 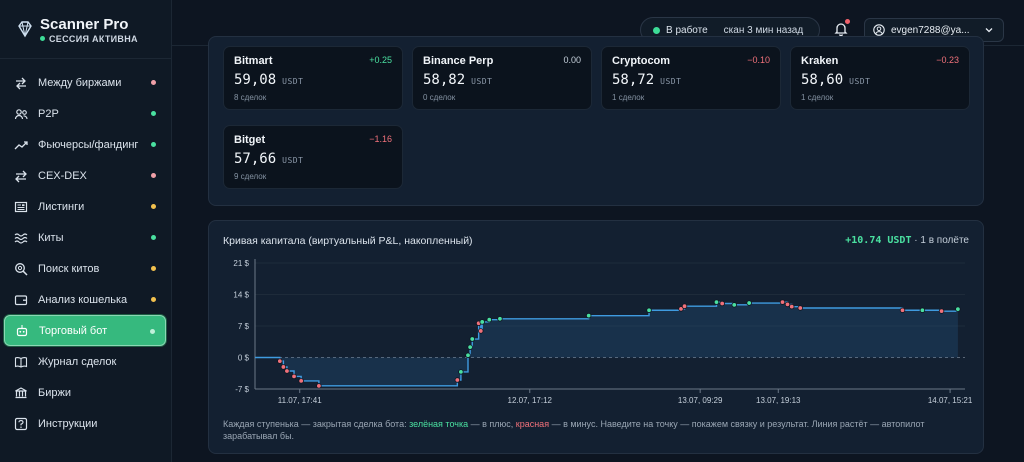 I want to click on sidebar-item-book: Журнал сделок, so click(x=85, y=361).